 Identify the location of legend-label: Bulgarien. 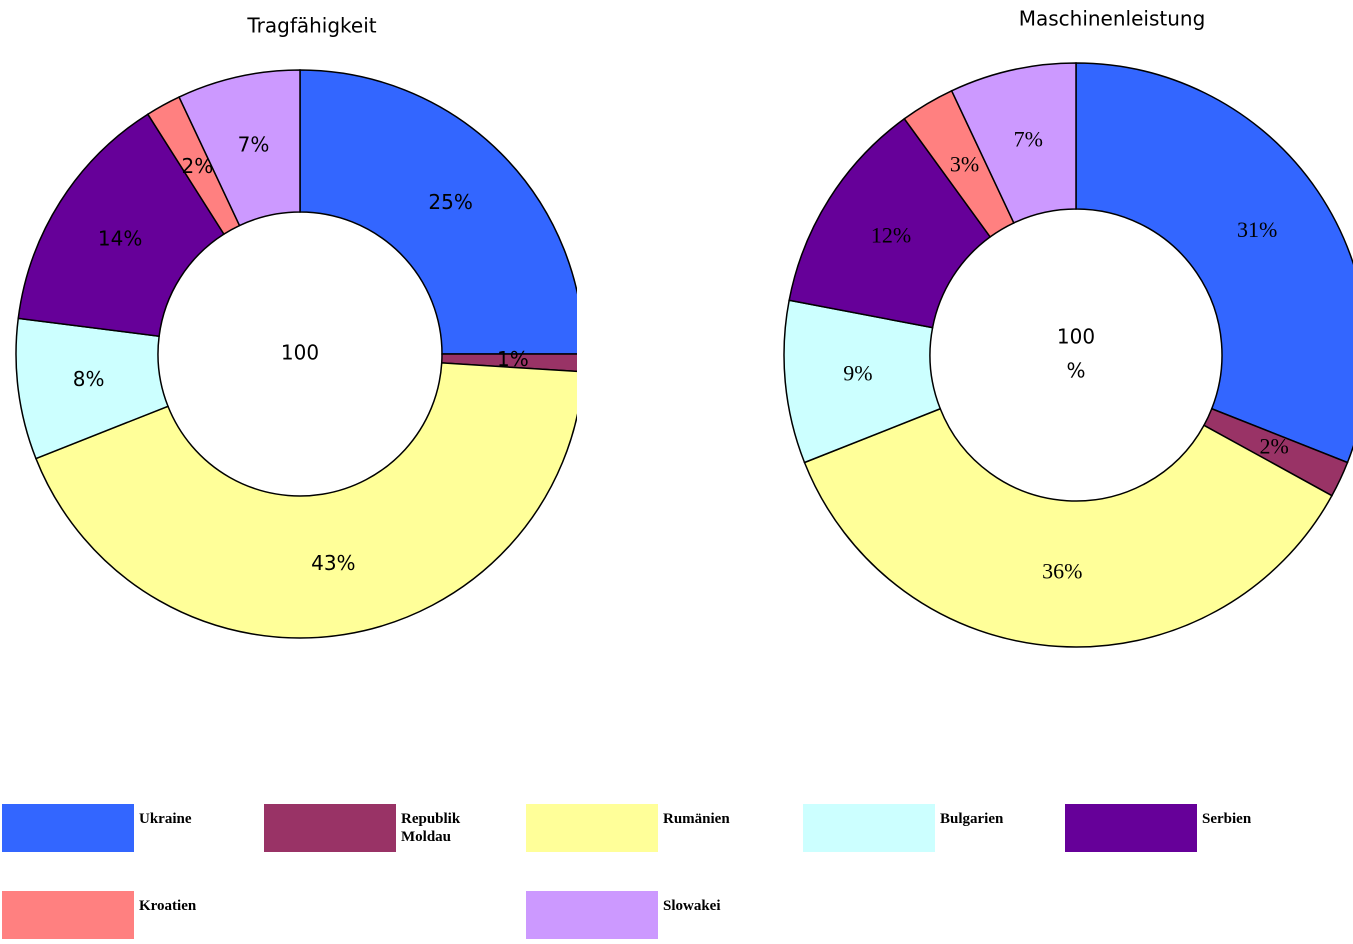
(972, 819).